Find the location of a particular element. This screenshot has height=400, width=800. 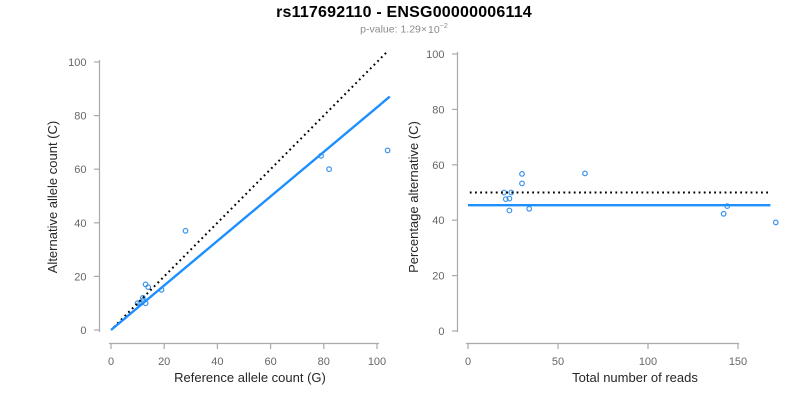

pvalue-times-sign: × is located at coordinates (424, 29).